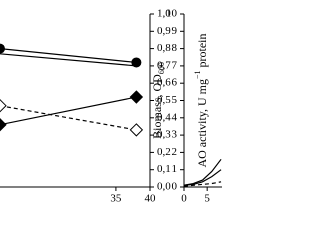  What do you see at coordinates (202, 123) in the screenshot?
I see `y-axis-title-part: AO activity, U mg` at bounding box center [202, 123].